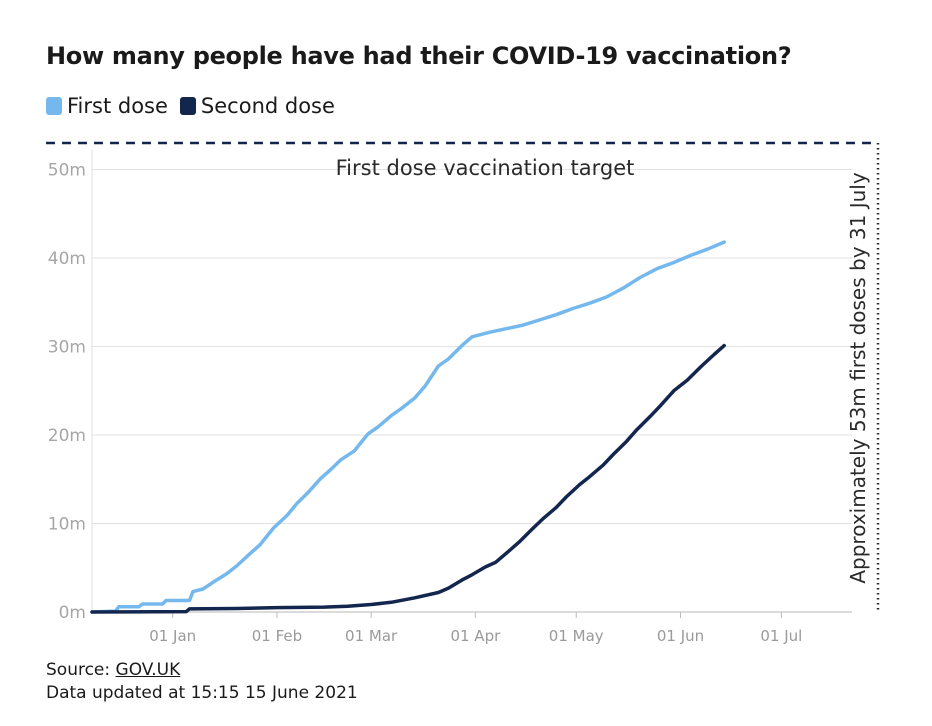 The width and height of the screenshot is (932, 726). I want to click on source-line: Source: GOV.UK, so click(113, 670).